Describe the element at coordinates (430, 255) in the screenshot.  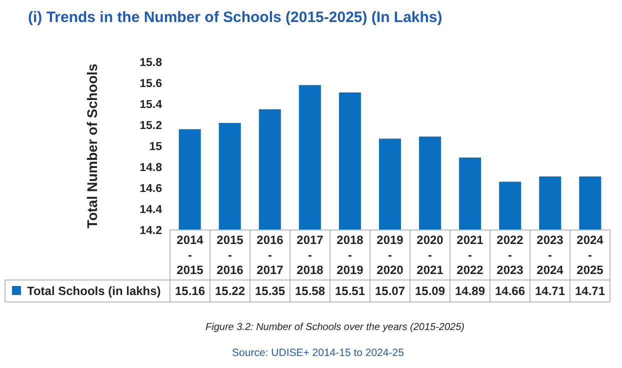
I see `x-tick-label: 2020 - 2021` at that location.